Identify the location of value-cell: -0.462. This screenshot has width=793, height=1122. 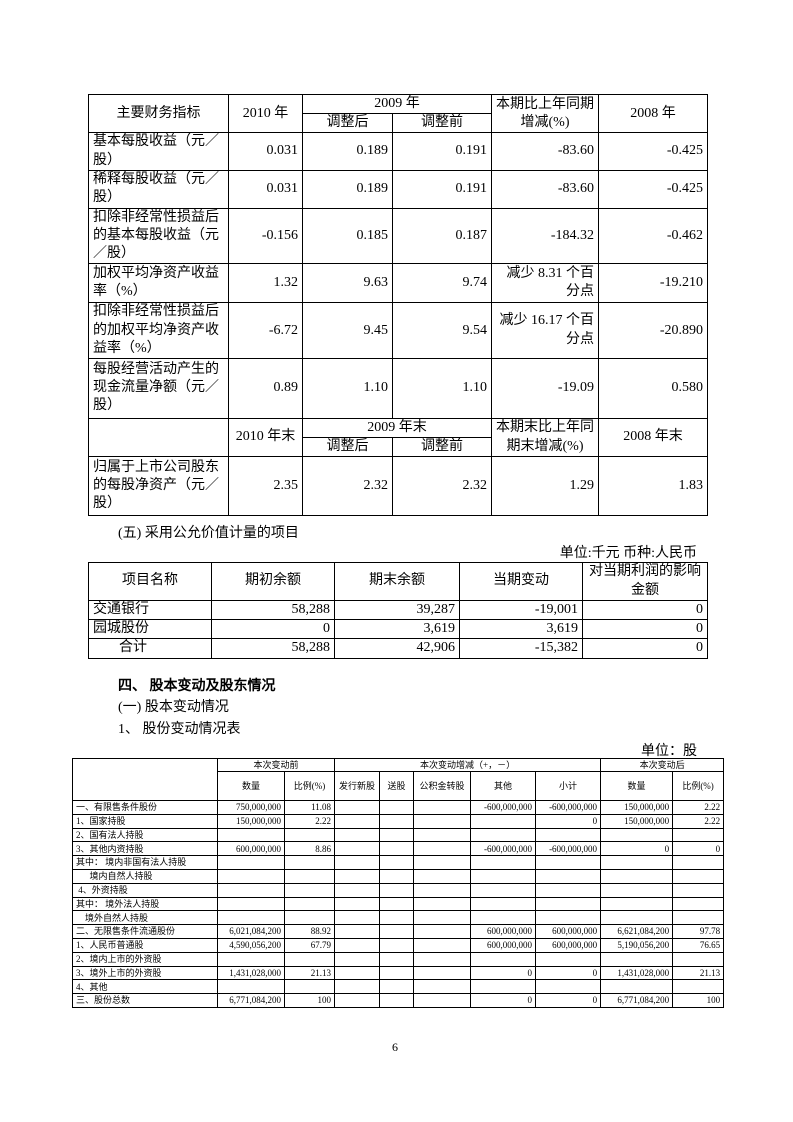
(653, 236).